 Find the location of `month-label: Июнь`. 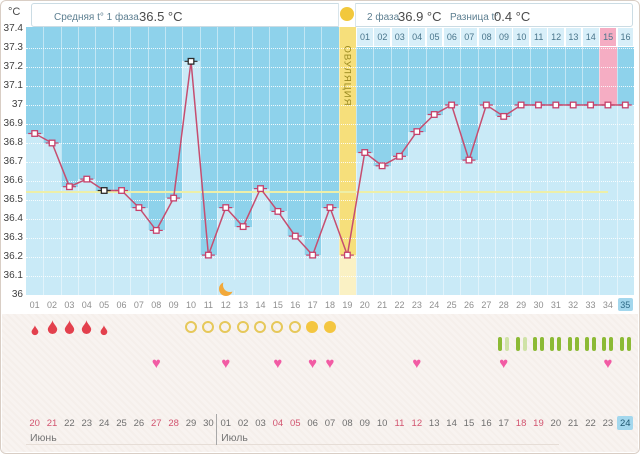

month-label: Июнь is located at coordinates (43, 438).